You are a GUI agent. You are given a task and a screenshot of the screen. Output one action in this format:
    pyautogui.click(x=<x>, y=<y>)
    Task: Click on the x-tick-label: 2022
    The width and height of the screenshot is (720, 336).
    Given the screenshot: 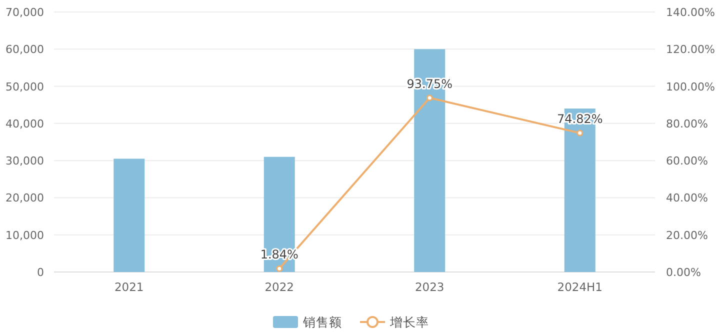 What is the action you would take?
    pyautogui.click(x=279, y=287)
    